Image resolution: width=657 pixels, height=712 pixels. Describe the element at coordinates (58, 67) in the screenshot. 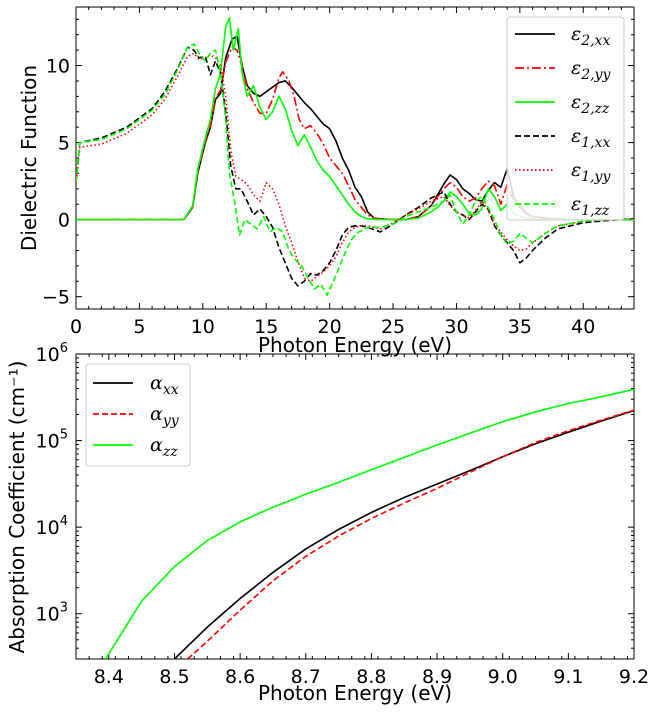

I see `top-y-tick-label: 10` at that location.